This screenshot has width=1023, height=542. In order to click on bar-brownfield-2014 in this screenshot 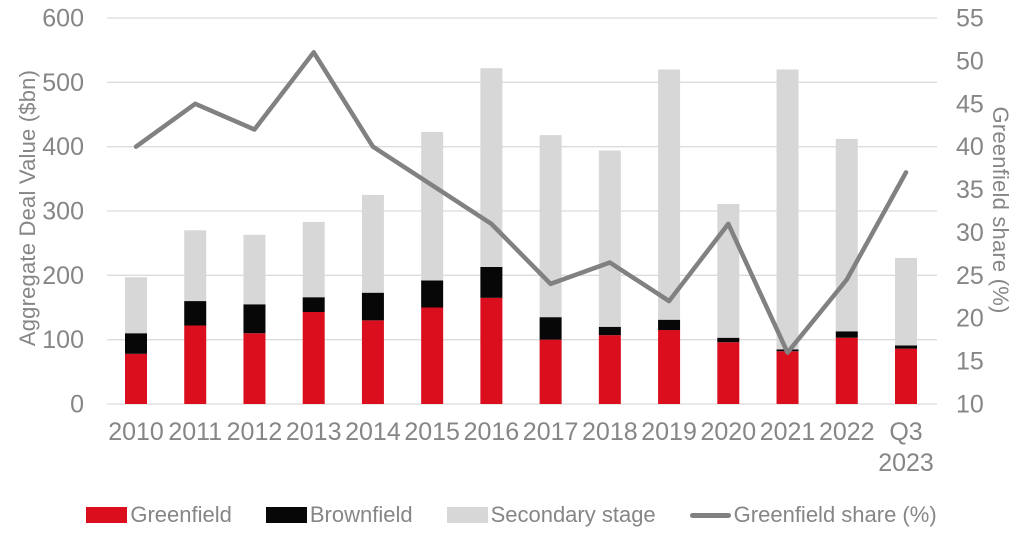, I will do `click(372, 306)`.